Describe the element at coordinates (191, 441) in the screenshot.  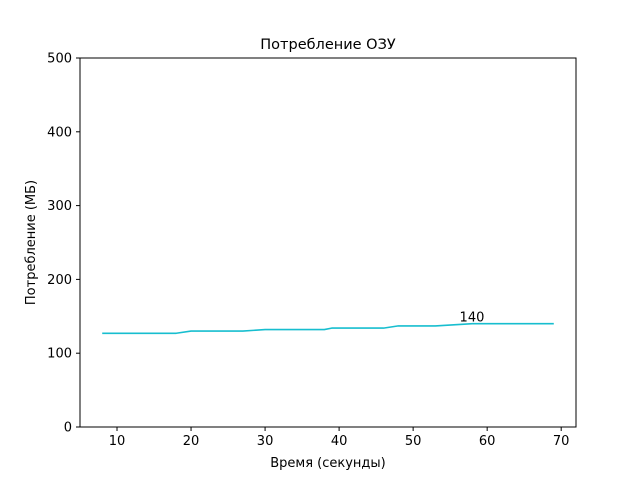
I see `x-tick-label: 20` at that location.